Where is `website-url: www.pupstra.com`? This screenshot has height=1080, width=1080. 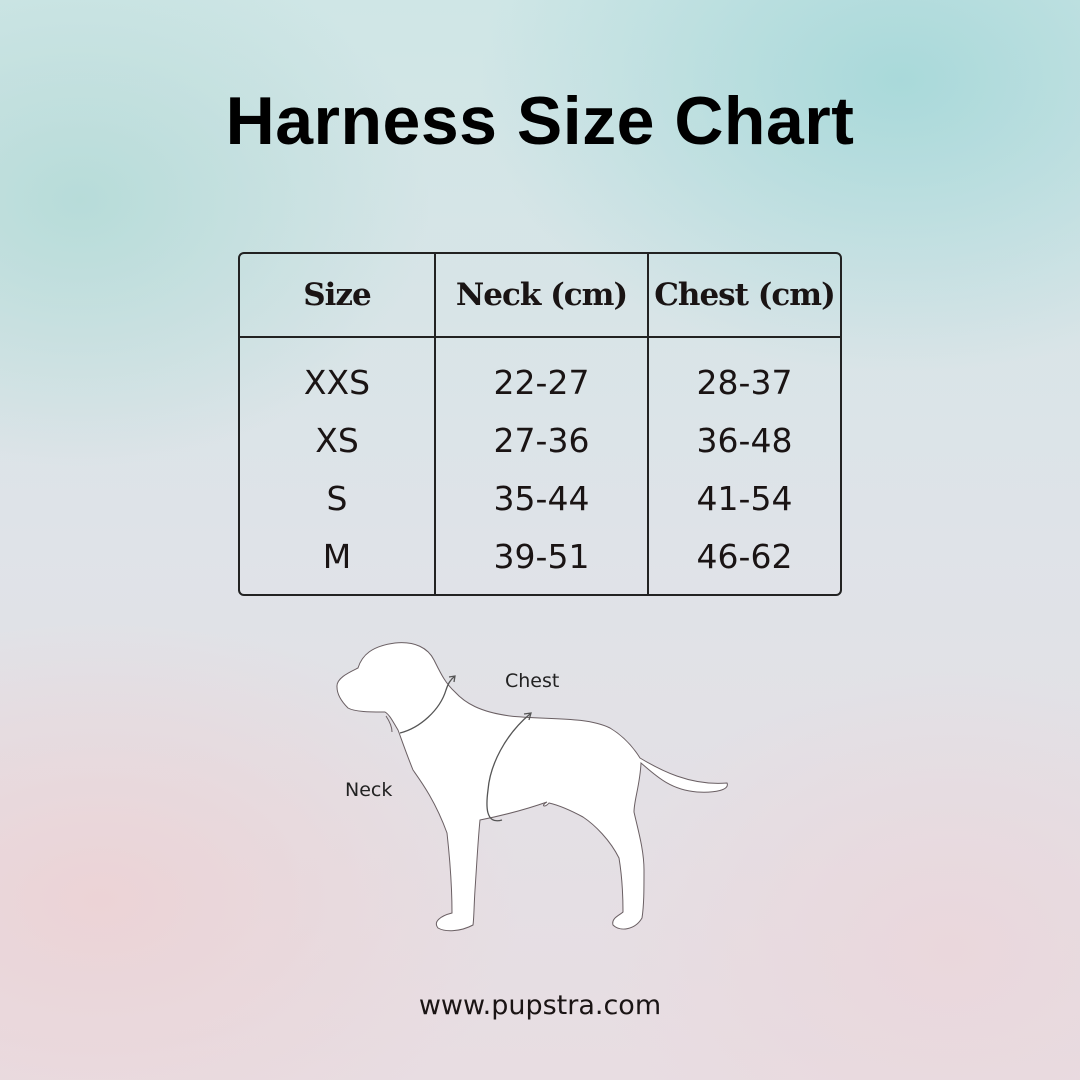 website-url: www.pupstra.com is located at coordinates (540, 1005).